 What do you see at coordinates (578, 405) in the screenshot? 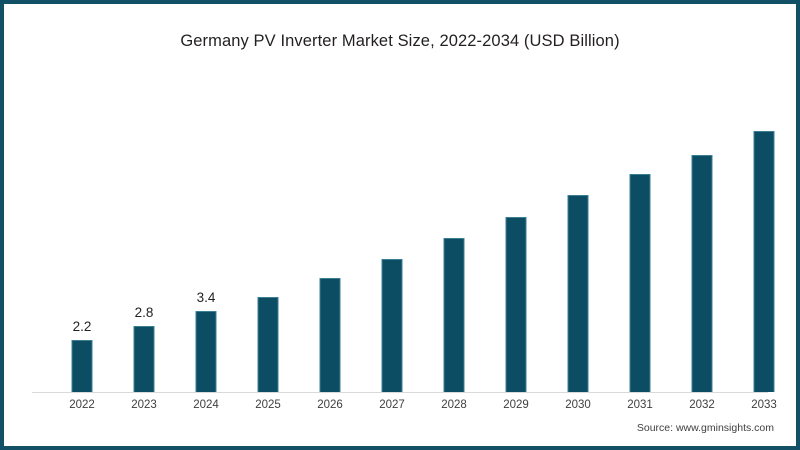
I see `x-tick-2030: 2030` at bounding box center [578, 405].